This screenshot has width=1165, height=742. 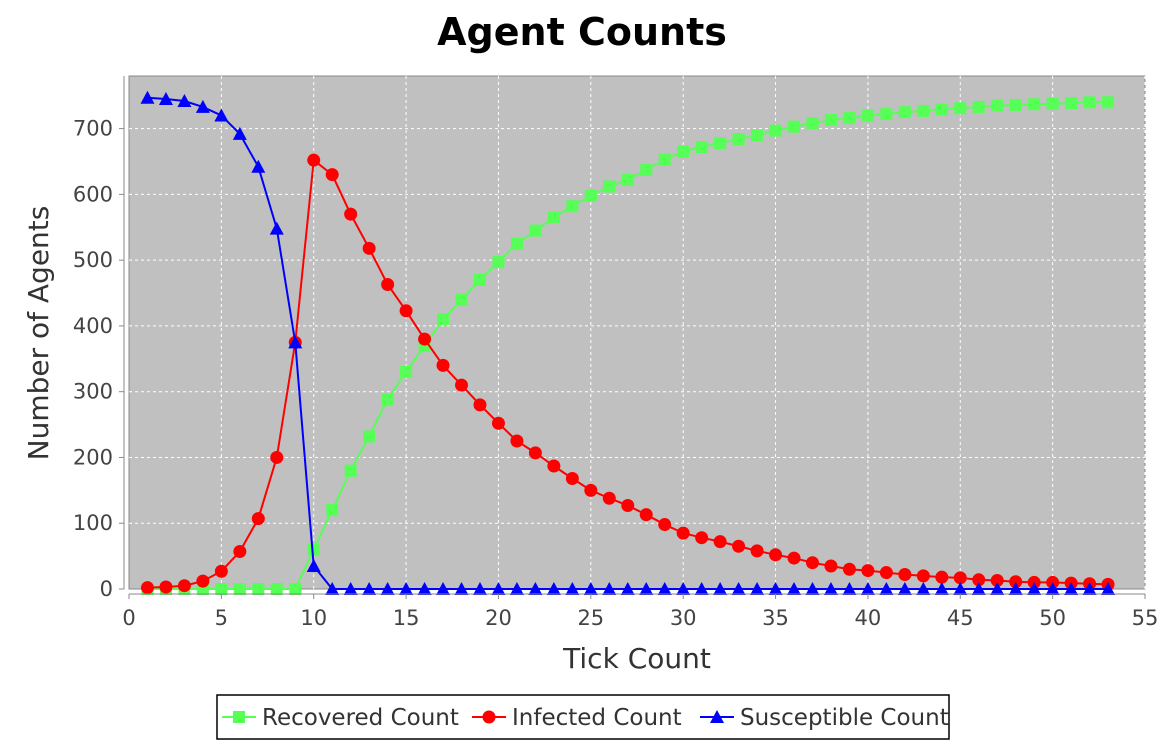 I want to click on x-tick-label: 20, so click(x=498, y=618).